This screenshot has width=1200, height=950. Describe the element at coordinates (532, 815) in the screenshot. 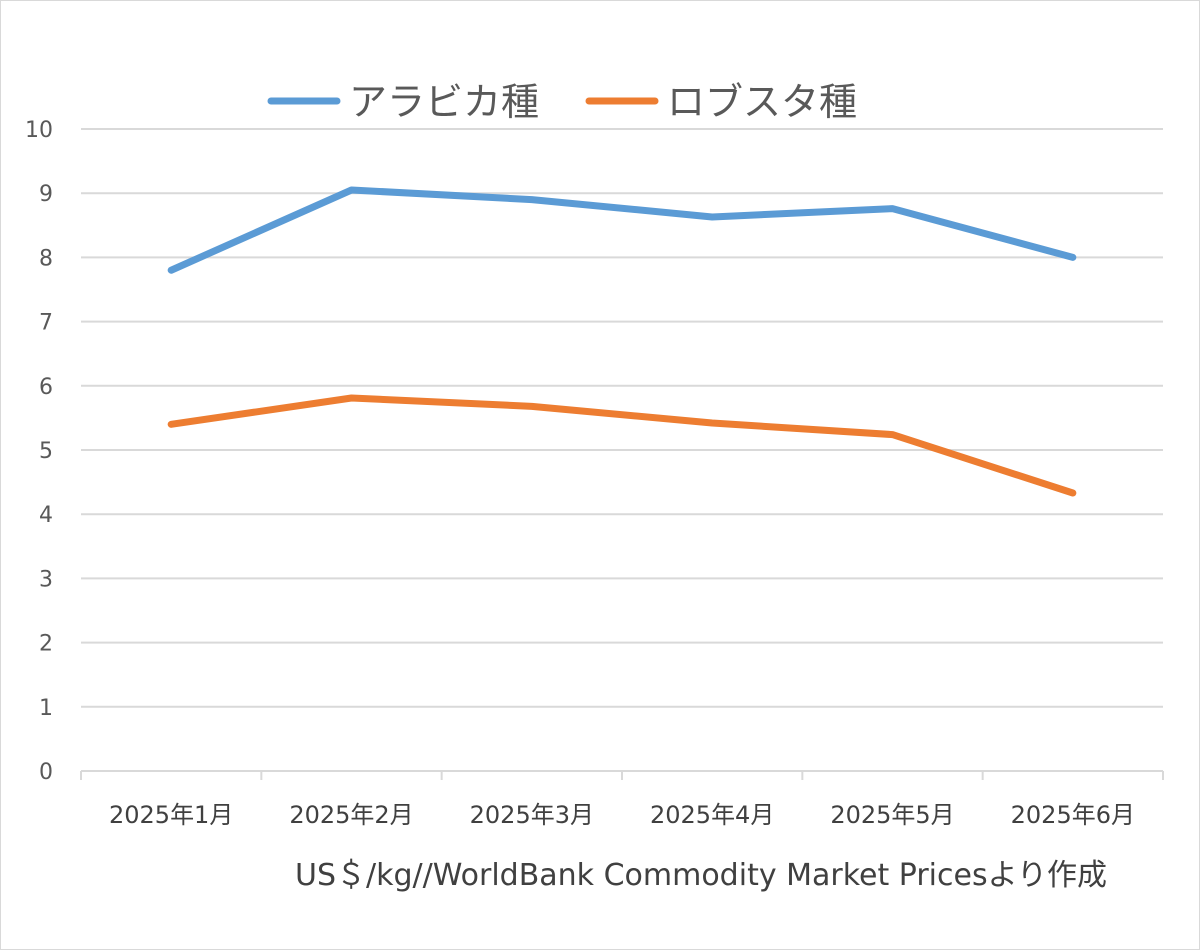

I see `x-tick-label: 2025年3月` at that location.